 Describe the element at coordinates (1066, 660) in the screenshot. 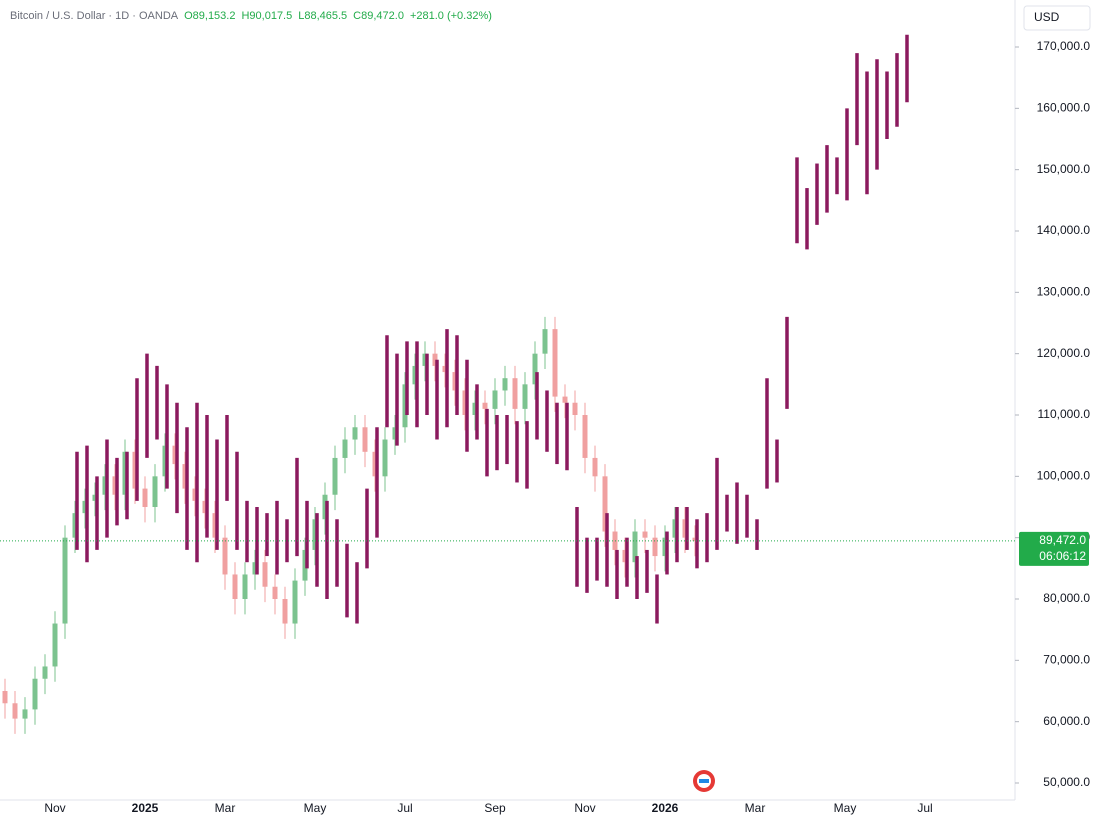

I see `y-tick-label: 70,000.0` at that location.